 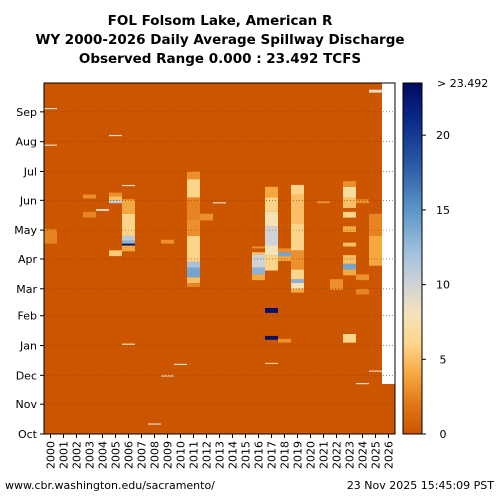 I want to click on y-axis-months: Oct Nov Dec Jan Feb Mar Apr May Jun Jul Aug Sep, so click(x=29, y=273).